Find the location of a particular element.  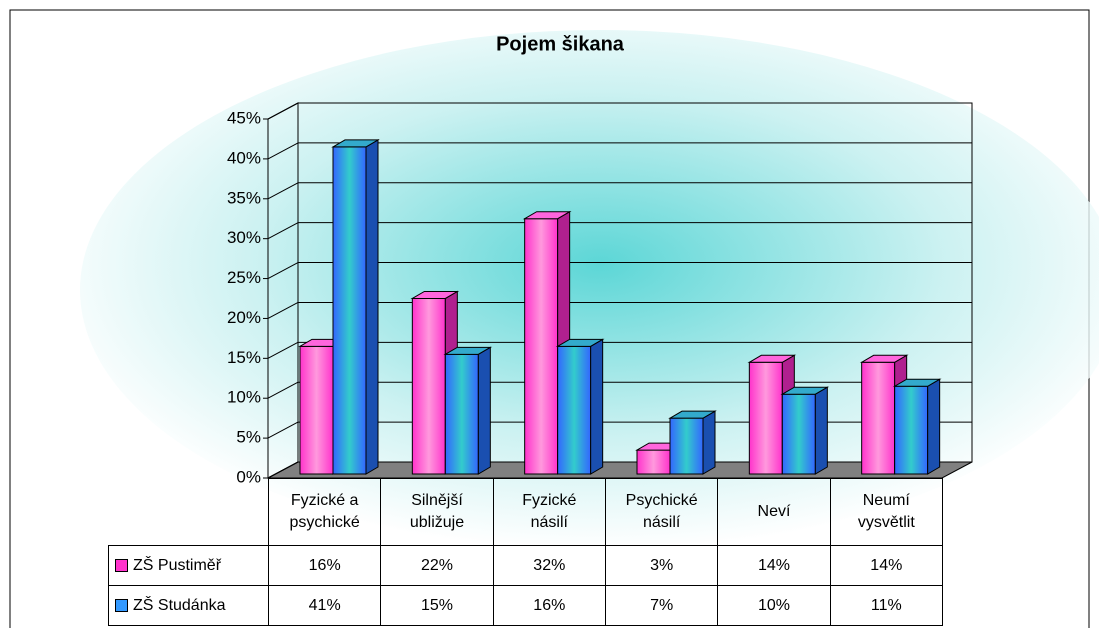

value-cell: 22% is located at coordinates (437, 565).